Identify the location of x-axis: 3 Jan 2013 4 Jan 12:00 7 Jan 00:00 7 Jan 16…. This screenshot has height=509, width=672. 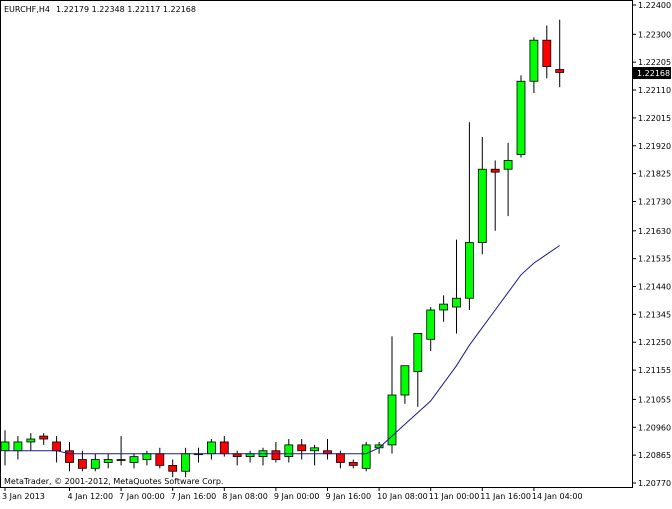
(292, 494).